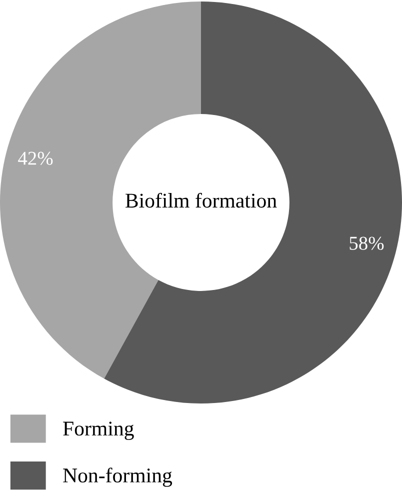  I want to click on legend-label: Forming, so click(98, 431).